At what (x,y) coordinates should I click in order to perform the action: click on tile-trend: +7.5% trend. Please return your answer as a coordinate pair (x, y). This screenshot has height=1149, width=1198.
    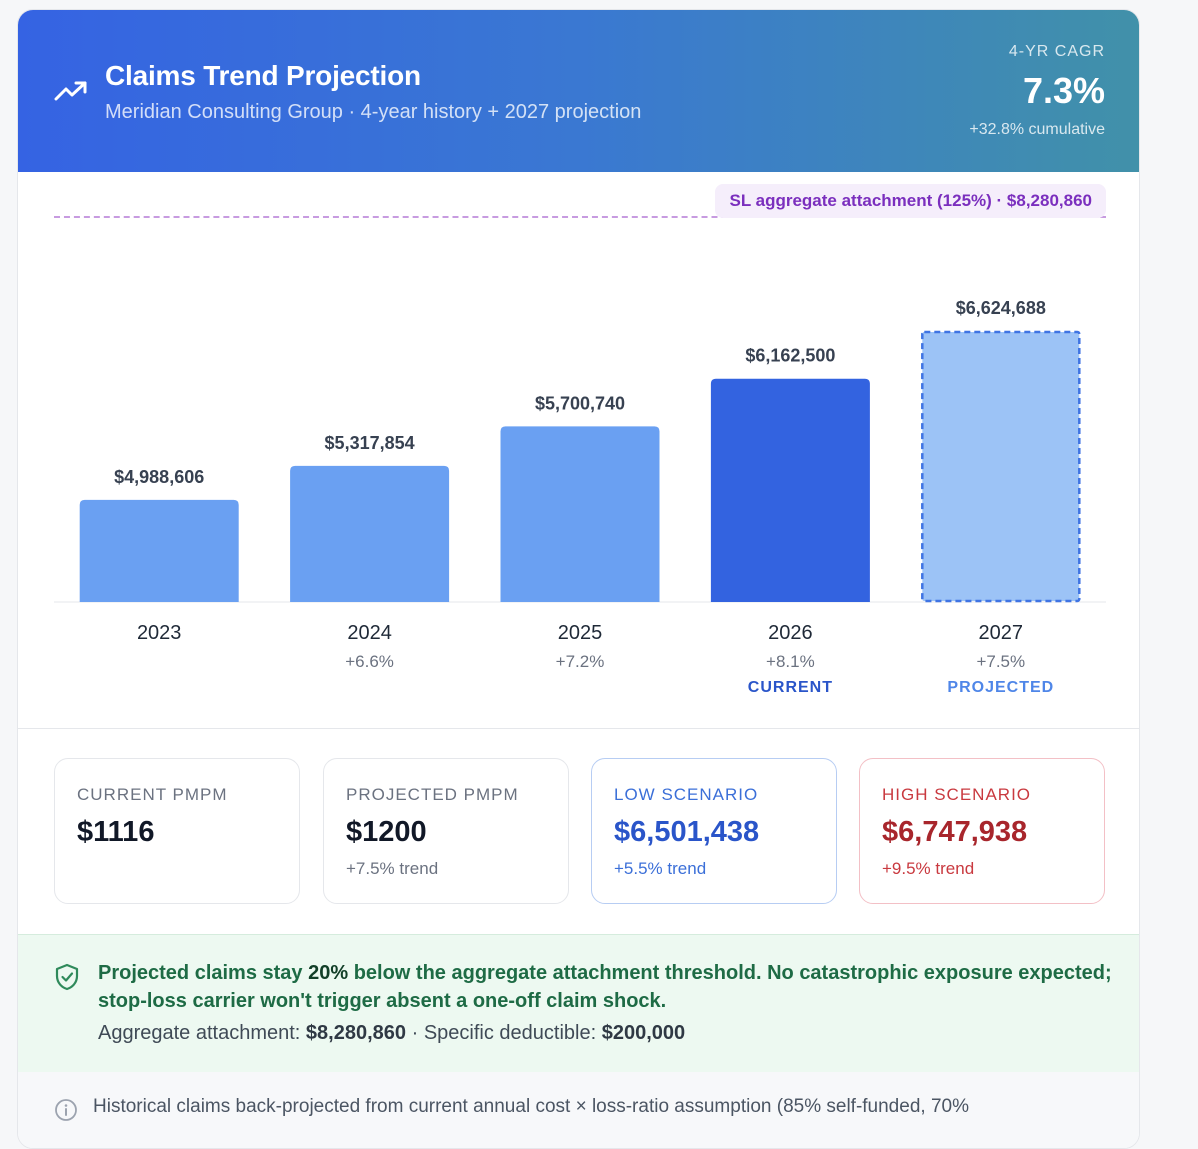
    Looking at the image, I should click on (392, 868).